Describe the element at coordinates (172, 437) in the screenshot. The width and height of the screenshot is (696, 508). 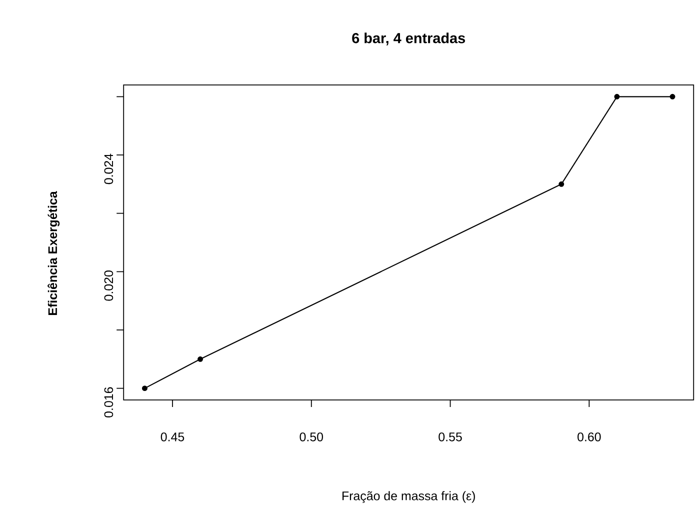
I see `x-tick-label: 0.45` at that location.